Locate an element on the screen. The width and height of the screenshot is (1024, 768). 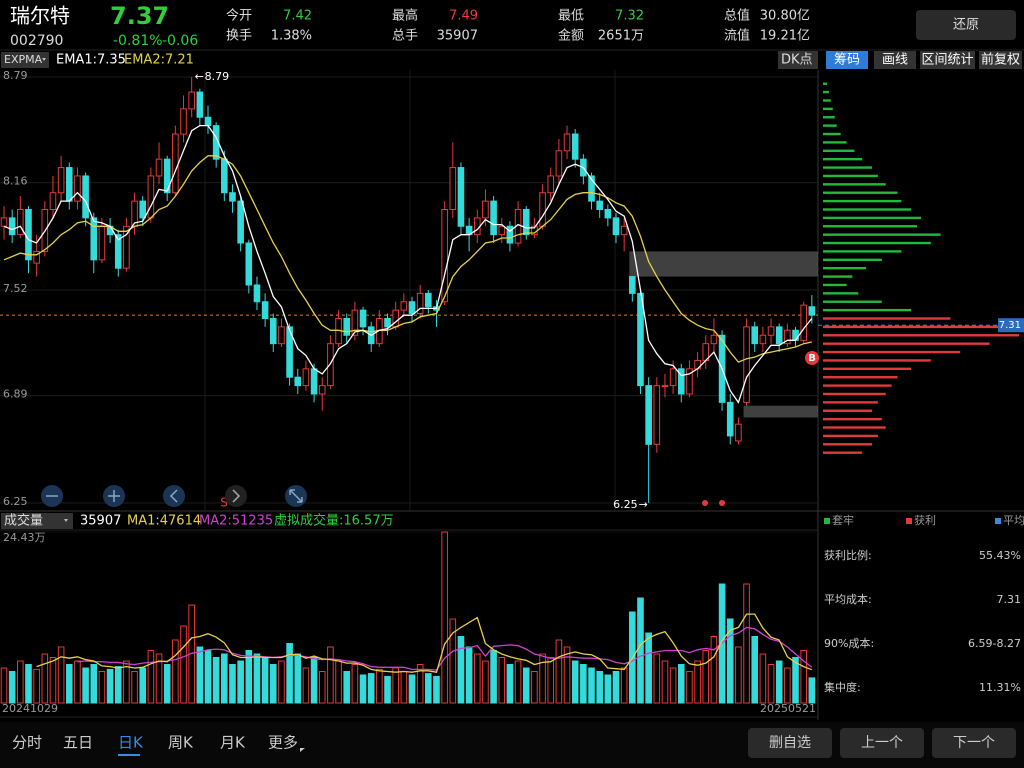
field-label: 总手 is located at coordinates (405, 36).